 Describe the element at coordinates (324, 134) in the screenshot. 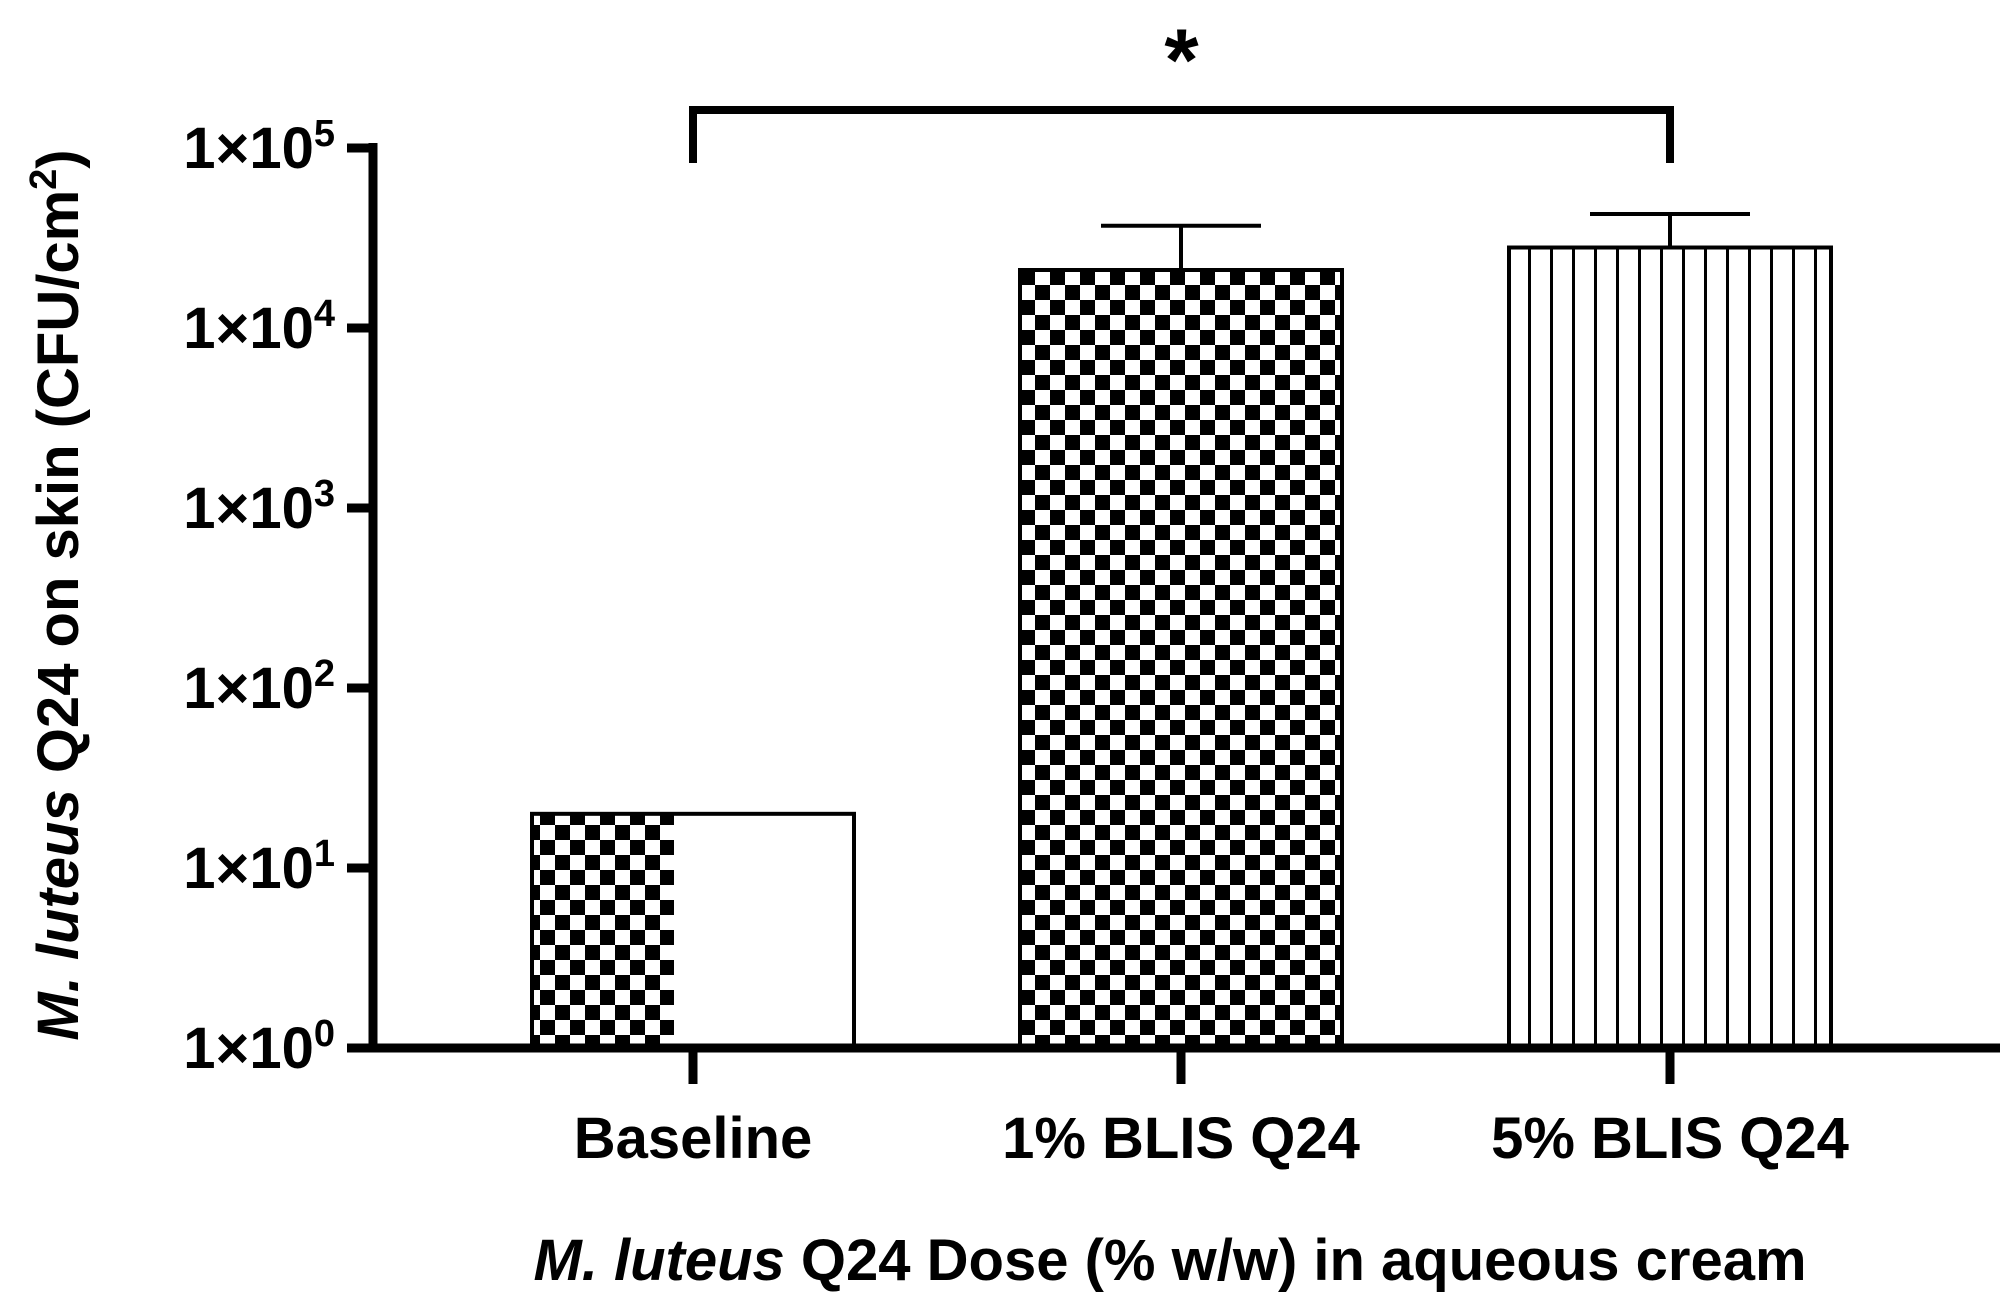

I see `y-tick-label-exponent: 5` at that location.